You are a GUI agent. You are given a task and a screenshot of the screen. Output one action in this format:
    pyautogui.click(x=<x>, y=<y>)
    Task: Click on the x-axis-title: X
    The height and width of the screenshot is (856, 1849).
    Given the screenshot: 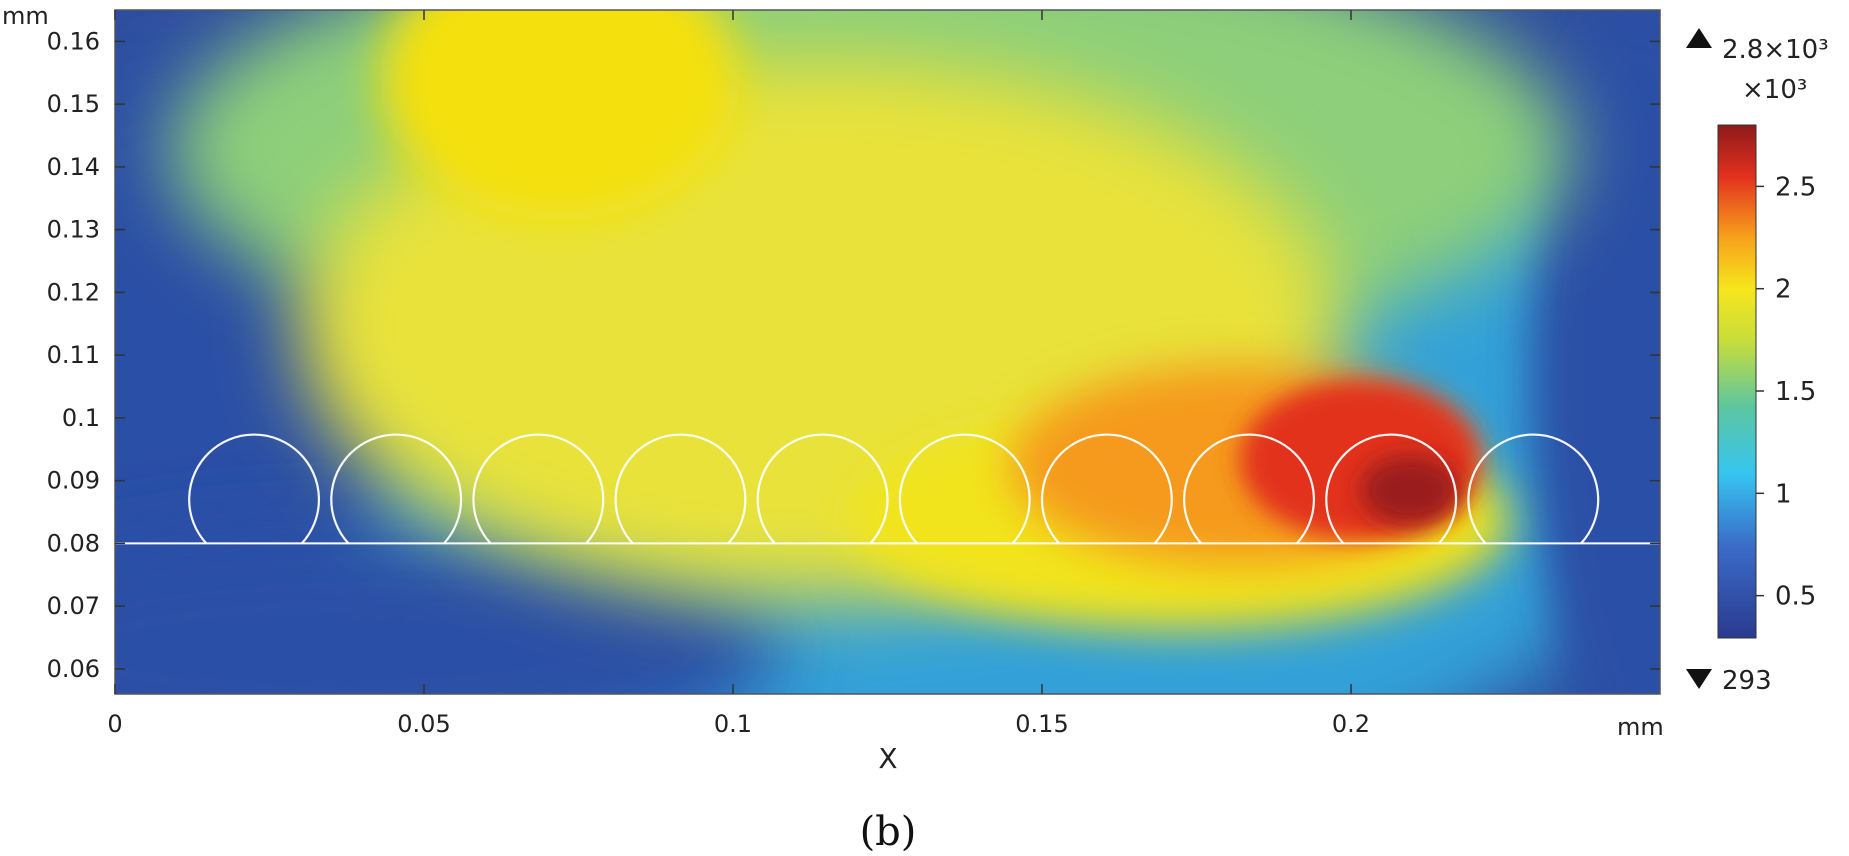 What is the action you would take?
    pyautogui.click(x=887, y=758)
    